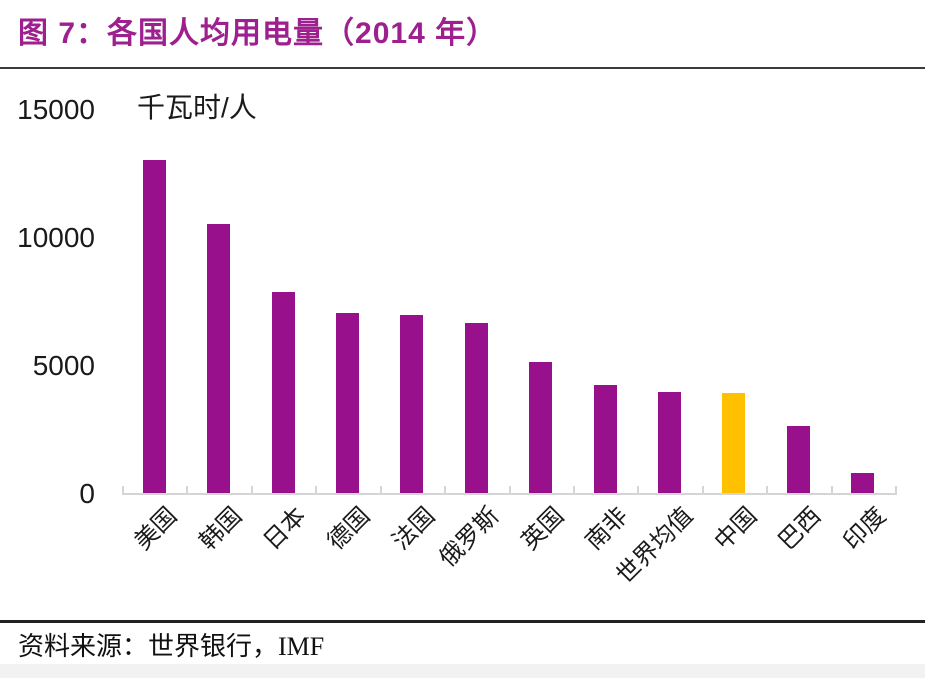 This screenshot has width=925, height=678. Describe the element at coordinates (258, 33) in the screenshot. I see `figure-title: 图 7：各国人均用电量（2014 年）` at that location.